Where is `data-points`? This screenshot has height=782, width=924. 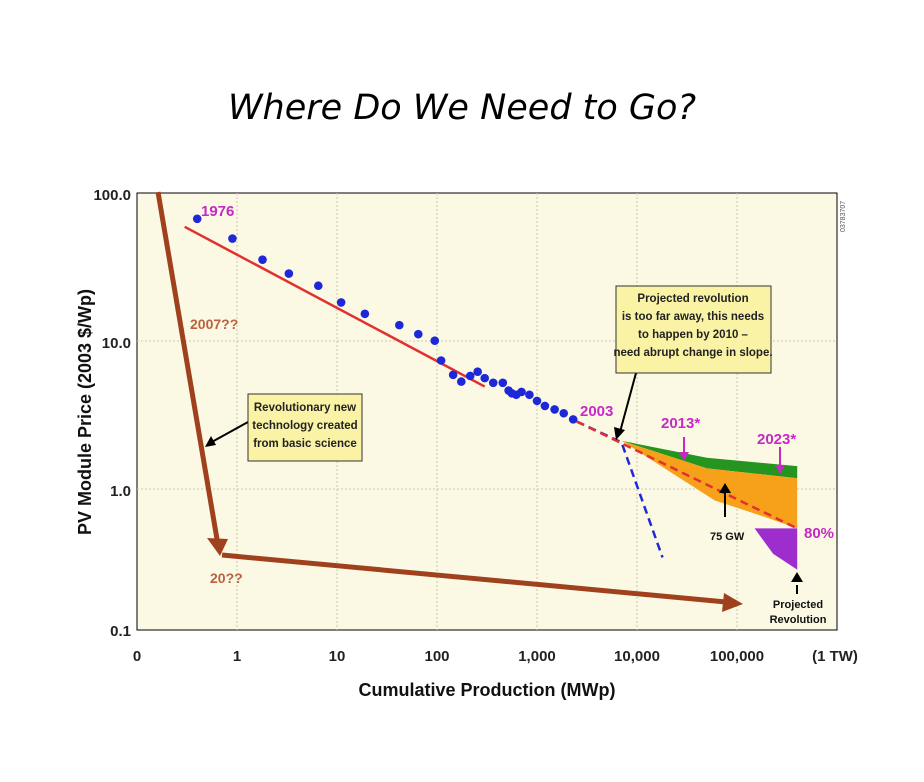 data-points is located at coordinates (385, 319).